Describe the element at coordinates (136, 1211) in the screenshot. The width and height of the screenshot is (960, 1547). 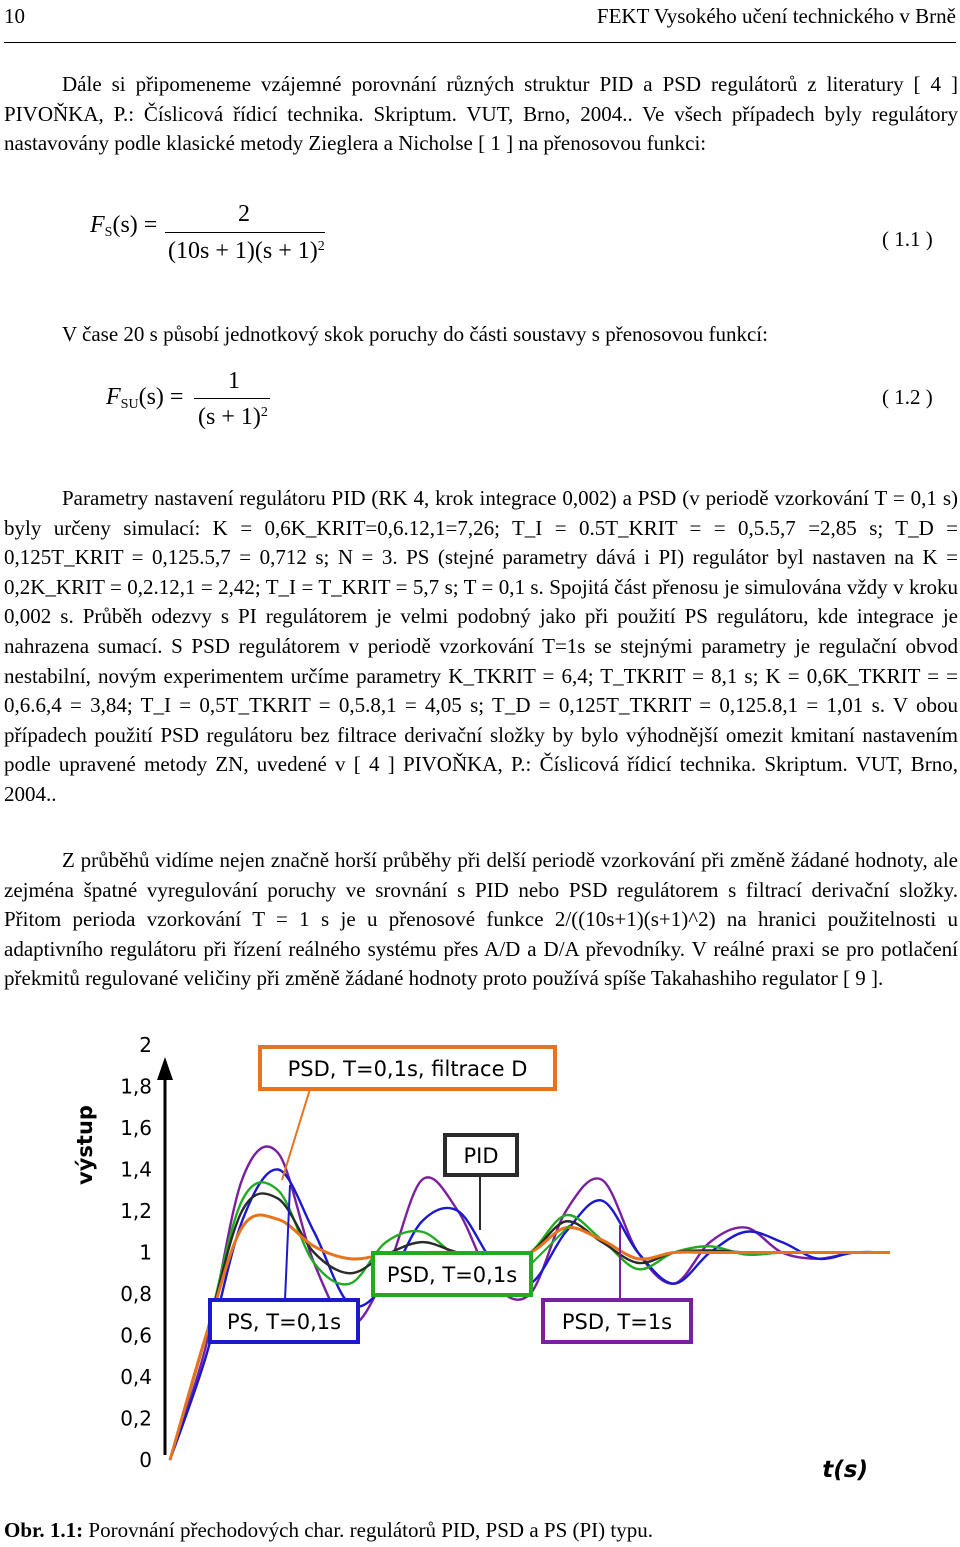
I see `y-tick-label: 1,2` at that location.